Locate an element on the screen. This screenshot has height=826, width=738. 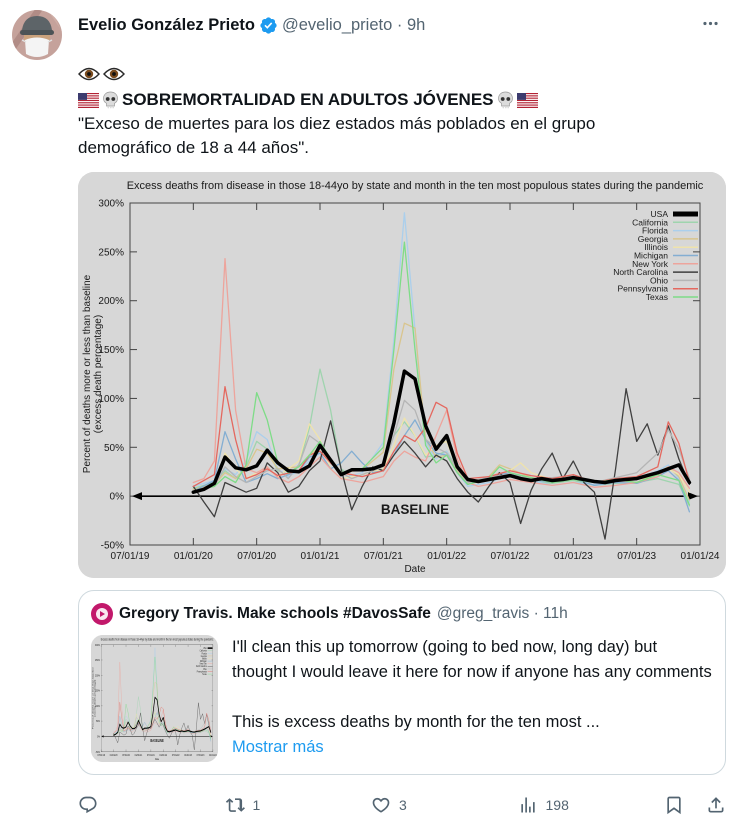
tweet-text-line-eyes is located at coordinates (402, 74).